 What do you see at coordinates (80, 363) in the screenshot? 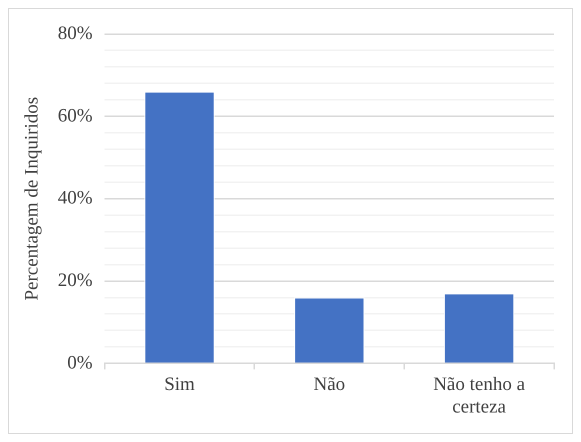
I see `y-tick-label: 0%` at bounding box center [80, 363].